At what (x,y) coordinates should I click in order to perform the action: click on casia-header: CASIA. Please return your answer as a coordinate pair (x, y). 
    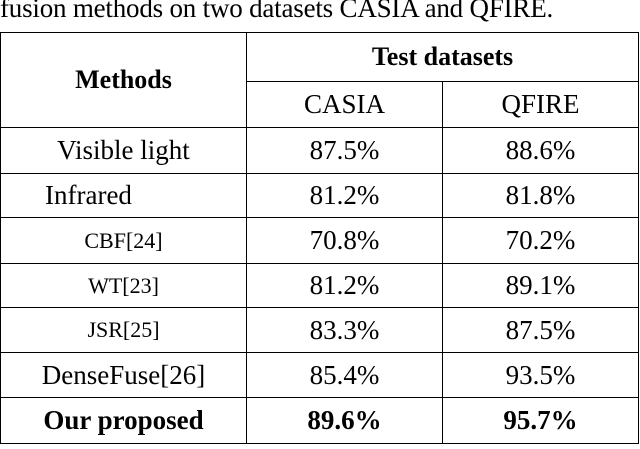
    Looking at the image, I should click on (344, 104).